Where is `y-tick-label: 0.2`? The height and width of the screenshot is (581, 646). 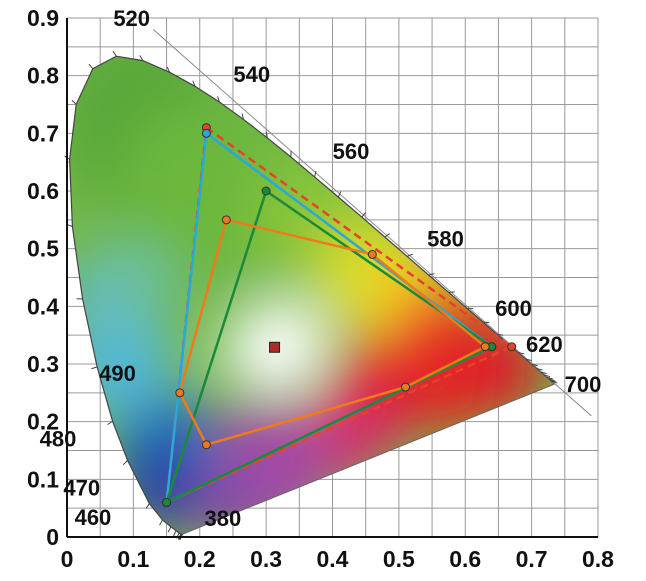 y-tick-label: 0.2 is located at coordinates (43, 422).